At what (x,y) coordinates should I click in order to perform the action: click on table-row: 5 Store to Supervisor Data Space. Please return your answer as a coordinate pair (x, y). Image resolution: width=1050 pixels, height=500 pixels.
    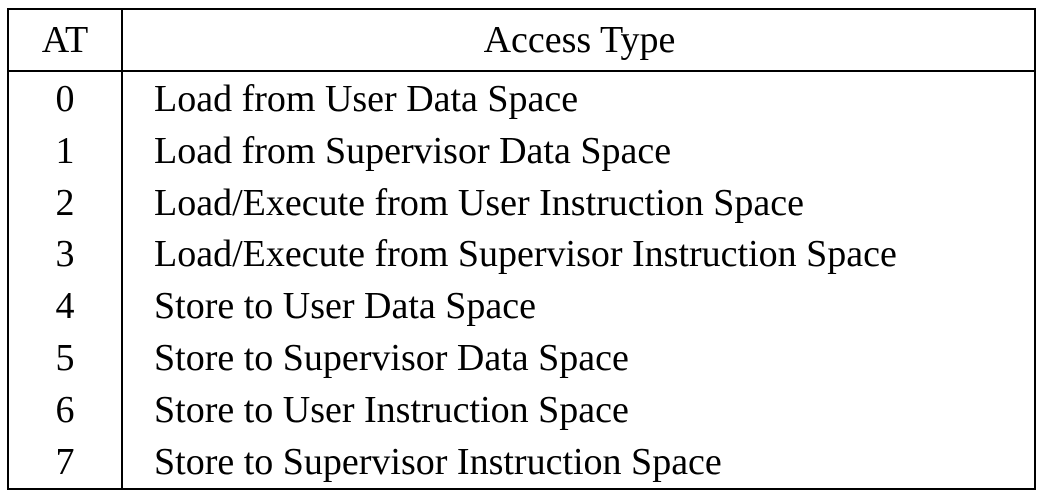
    Looking at the image, I should click on (521, 359).